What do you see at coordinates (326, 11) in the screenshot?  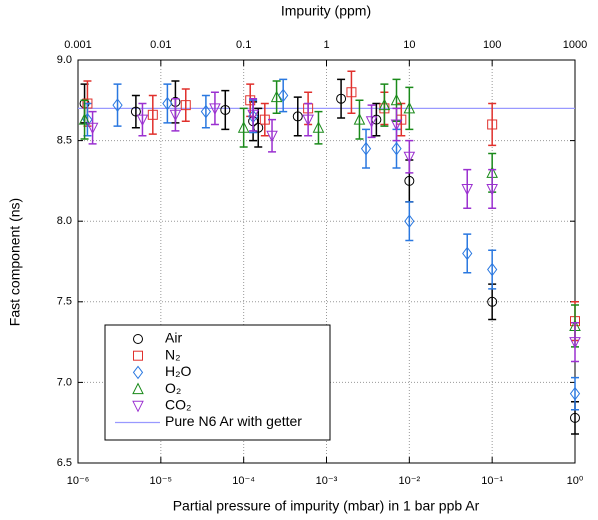 I see `x2-axis-title: Impurity (ppm)` at bounding box center [326, 11].